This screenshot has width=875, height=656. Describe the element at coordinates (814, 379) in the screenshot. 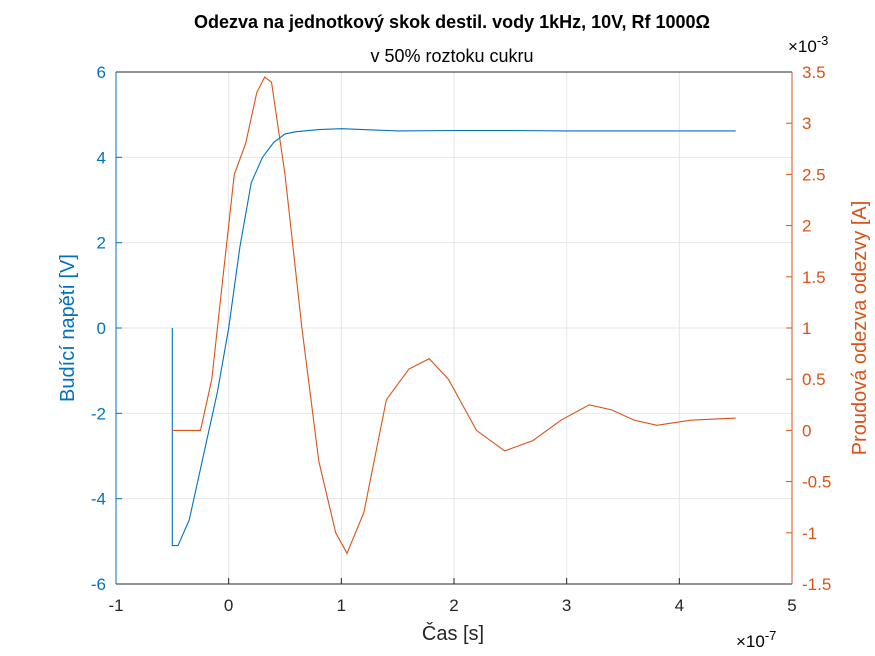

I see `right-tick-label: 0.5` at that location.